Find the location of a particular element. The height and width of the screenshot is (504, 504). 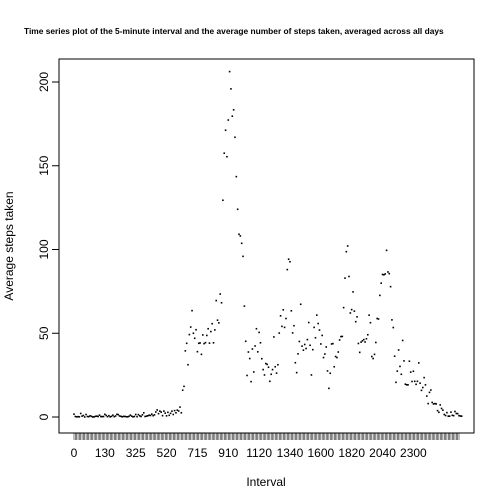

y-tick-label: 150 is located at coordinates (44, 165).